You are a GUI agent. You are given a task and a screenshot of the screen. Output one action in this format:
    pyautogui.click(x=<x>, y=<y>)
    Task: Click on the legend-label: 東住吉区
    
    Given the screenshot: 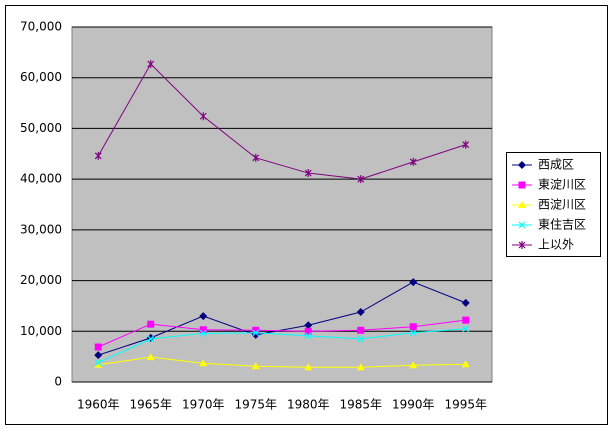 What is the action you would take?
    pyautogui.click(x=562, y=225)
    